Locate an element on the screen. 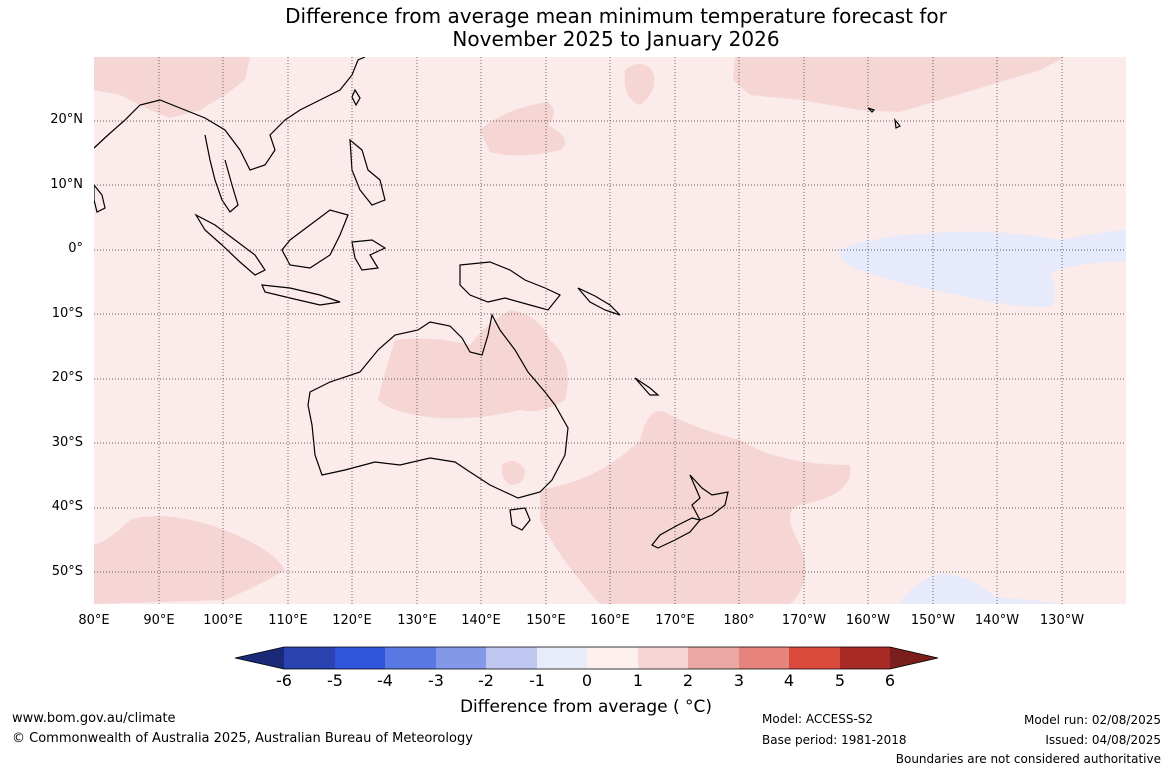 This screenshot has width=1173, height=770. borneo-coastline is located at coordinates (315, 239).